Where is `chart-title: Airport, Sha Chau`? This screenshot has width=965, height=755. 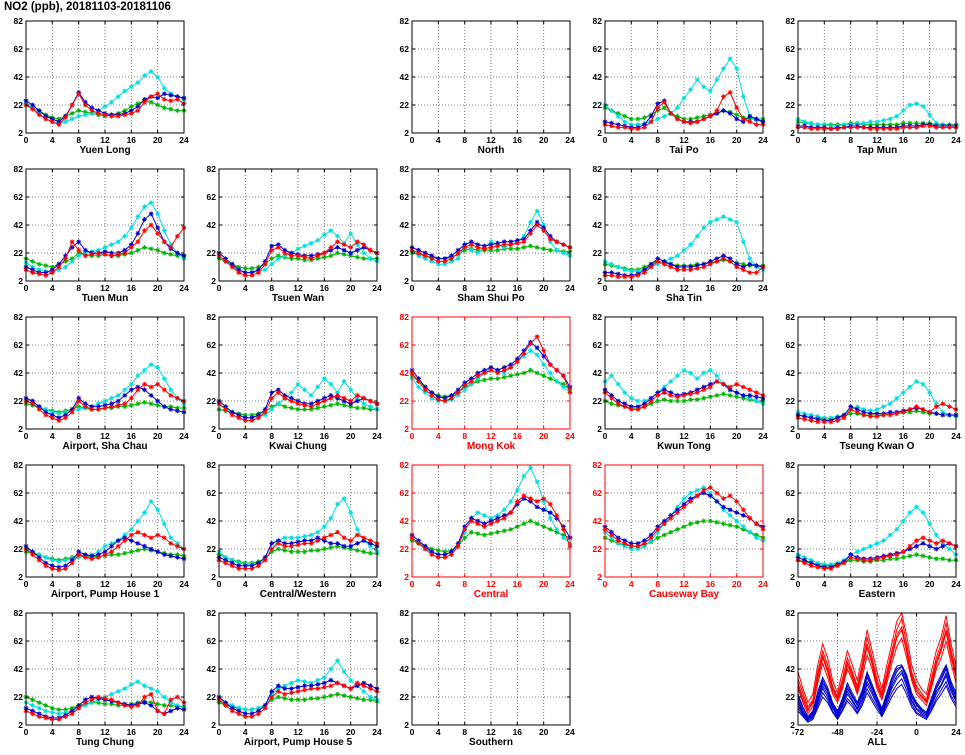
chart-title: Airport, Sha Chau is located at coordinates (105, 446).